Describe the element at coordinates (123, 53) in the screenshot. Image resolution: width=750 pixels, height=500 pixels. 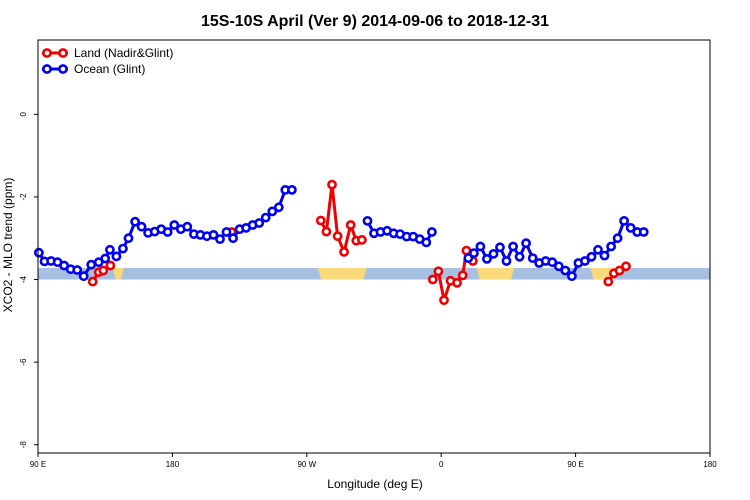
I see `legend-label: Land (Nadir&Glint)` at that location.